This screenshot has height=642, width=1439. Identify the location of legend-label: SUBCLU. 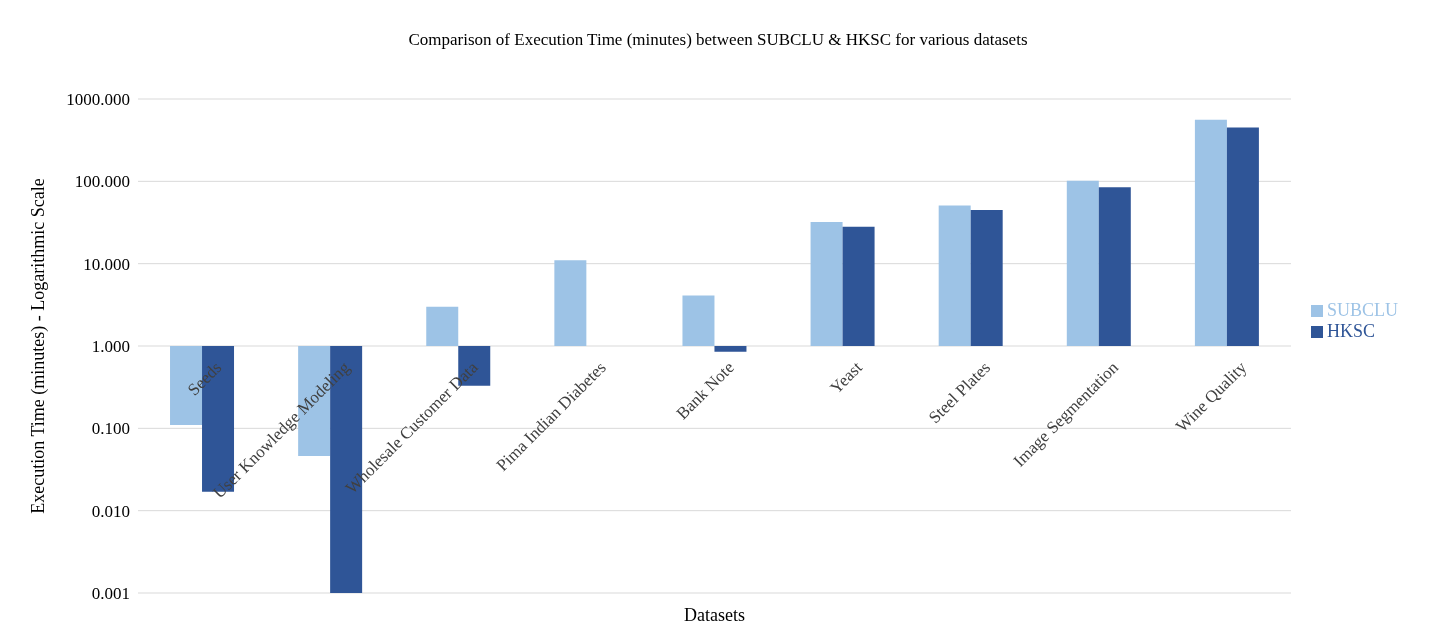
(1362, 309).